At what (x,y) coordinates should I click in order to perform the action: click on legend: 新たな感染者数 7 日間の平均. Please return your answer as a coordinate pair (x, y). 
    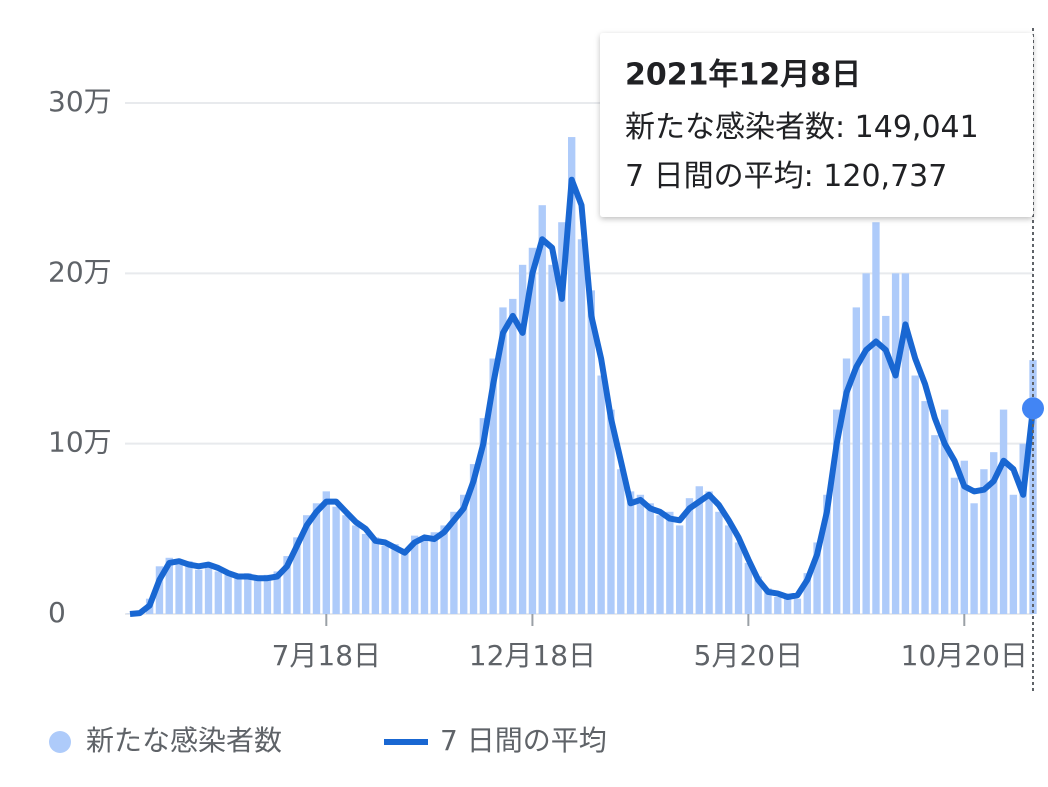
    Looking at the image, I should click on (328, 740).